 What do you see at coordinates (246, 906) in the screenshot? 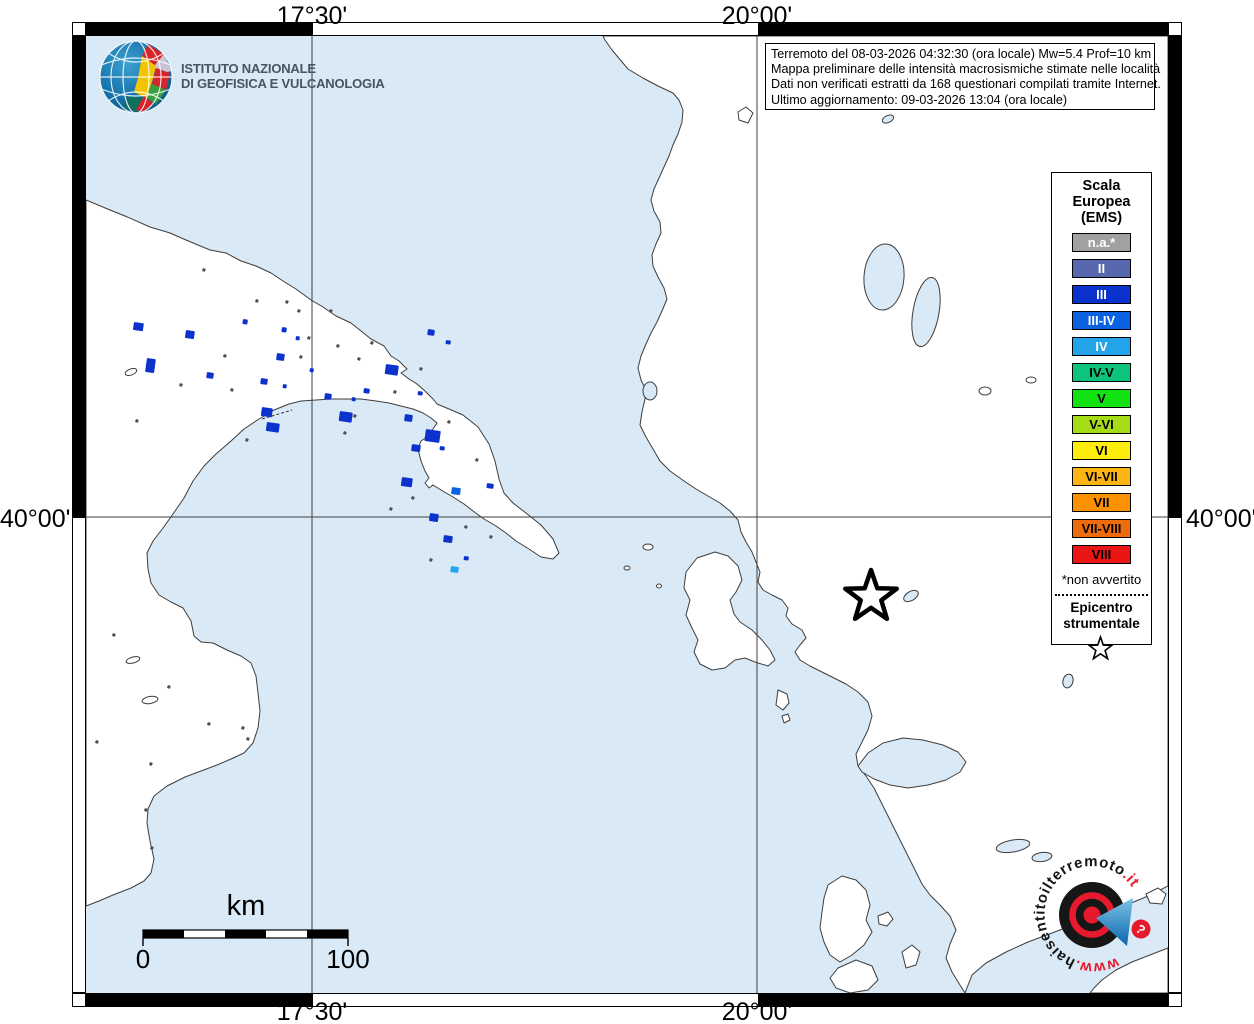
I see `scale-bar-unit: km` at bounding box center [246, 906].